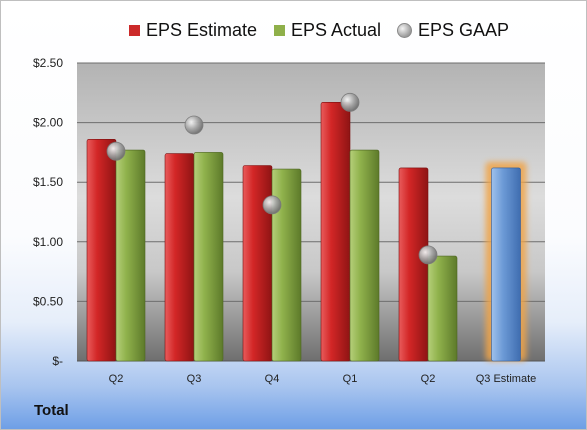 The image size is (587, 430). I want to click on bar-q3-estimate, so click(506, 264).